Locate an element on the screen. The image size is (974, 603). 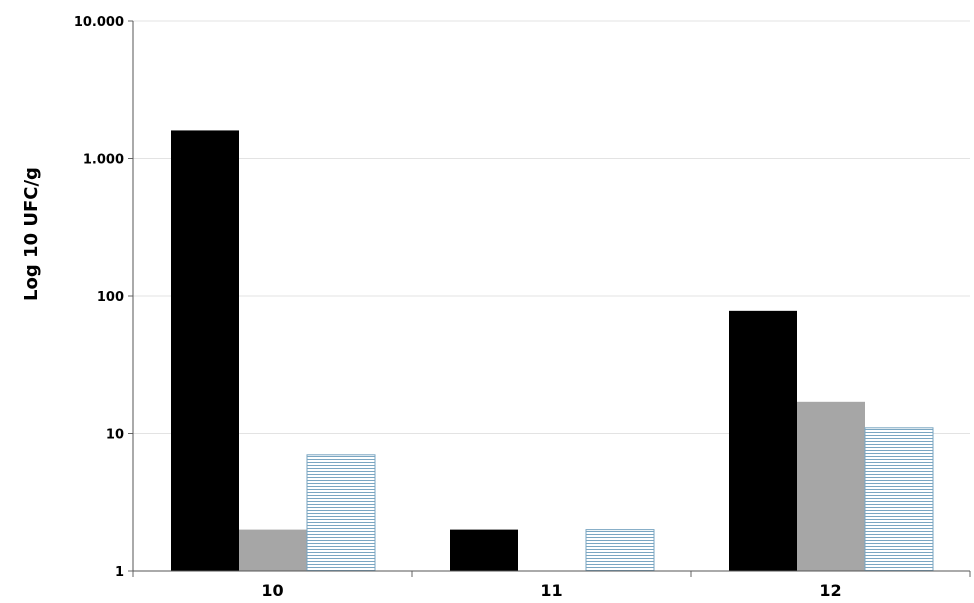
y-tick-label: 100 is located at coordinates (110, 297).